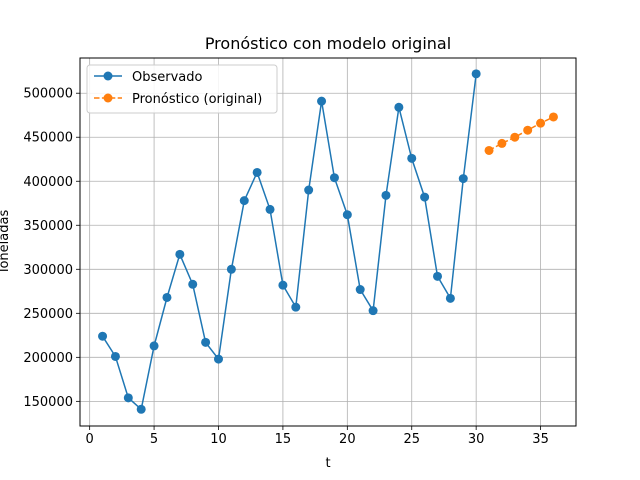 The height and width of the screenshot is (480, 640). What do you see at coordinates (48, 270) in the screenshot?
I see `y-tick-label: 300000` at bounding box center [48, 270].